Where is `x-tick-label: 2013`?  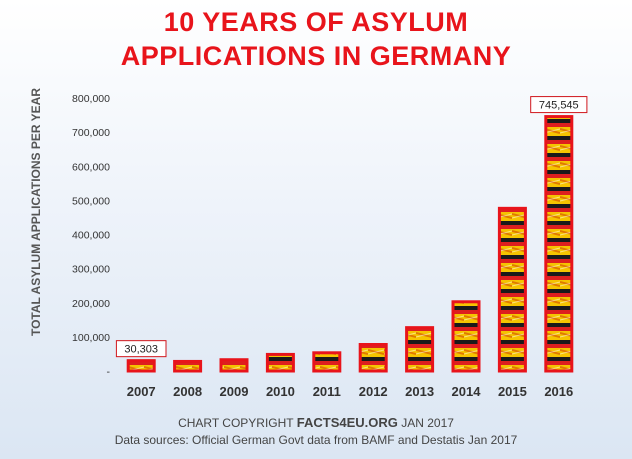 x-tick-label: 2013 is located at coordinates (419, 391).